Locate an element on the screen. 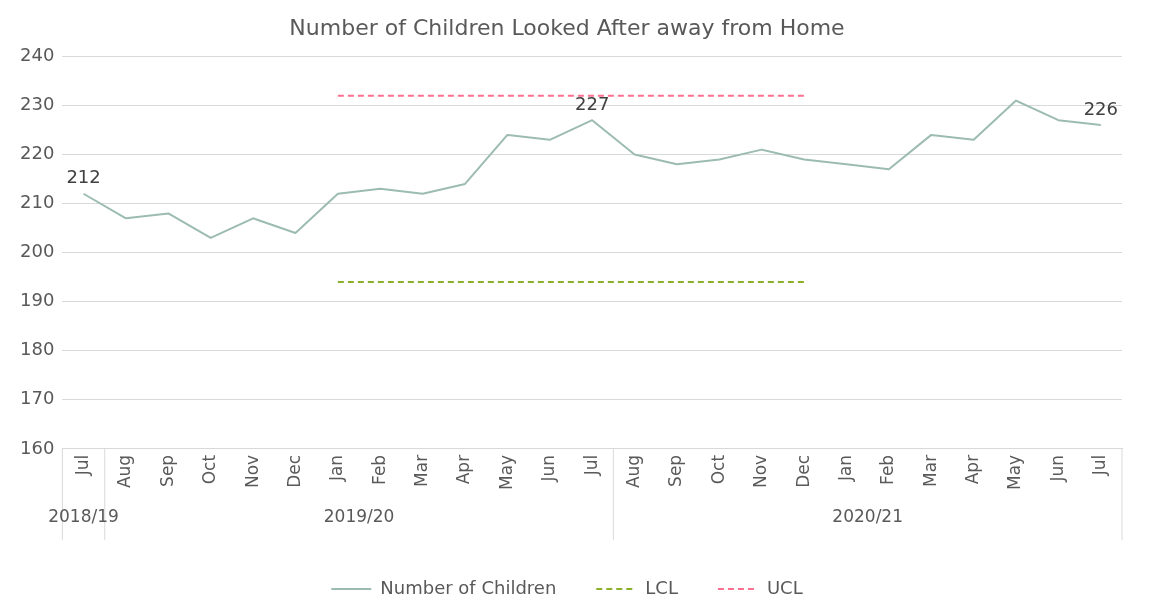 This screenshot has height=616, width=1166. legend-label: LCL is located at coordinates (661, 587).